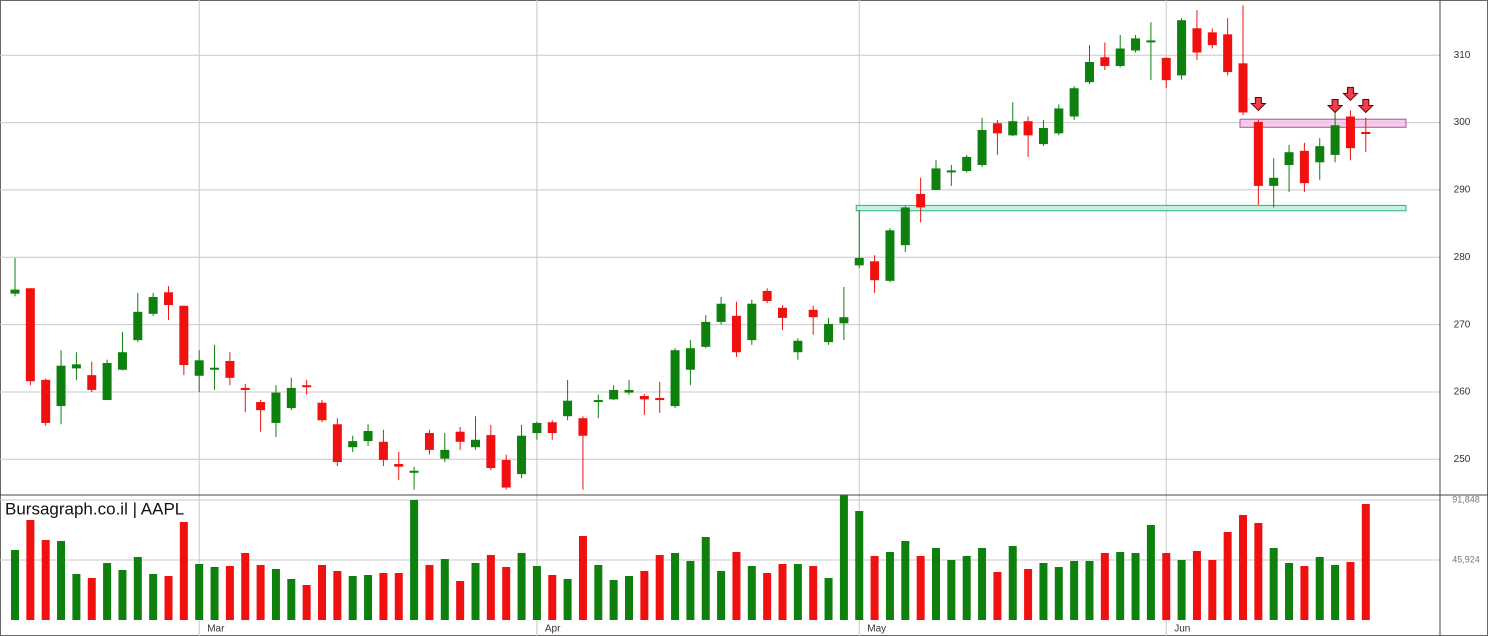 This screenshot has height=636, width=1488. I want to click on zone, so click(1323, 123).